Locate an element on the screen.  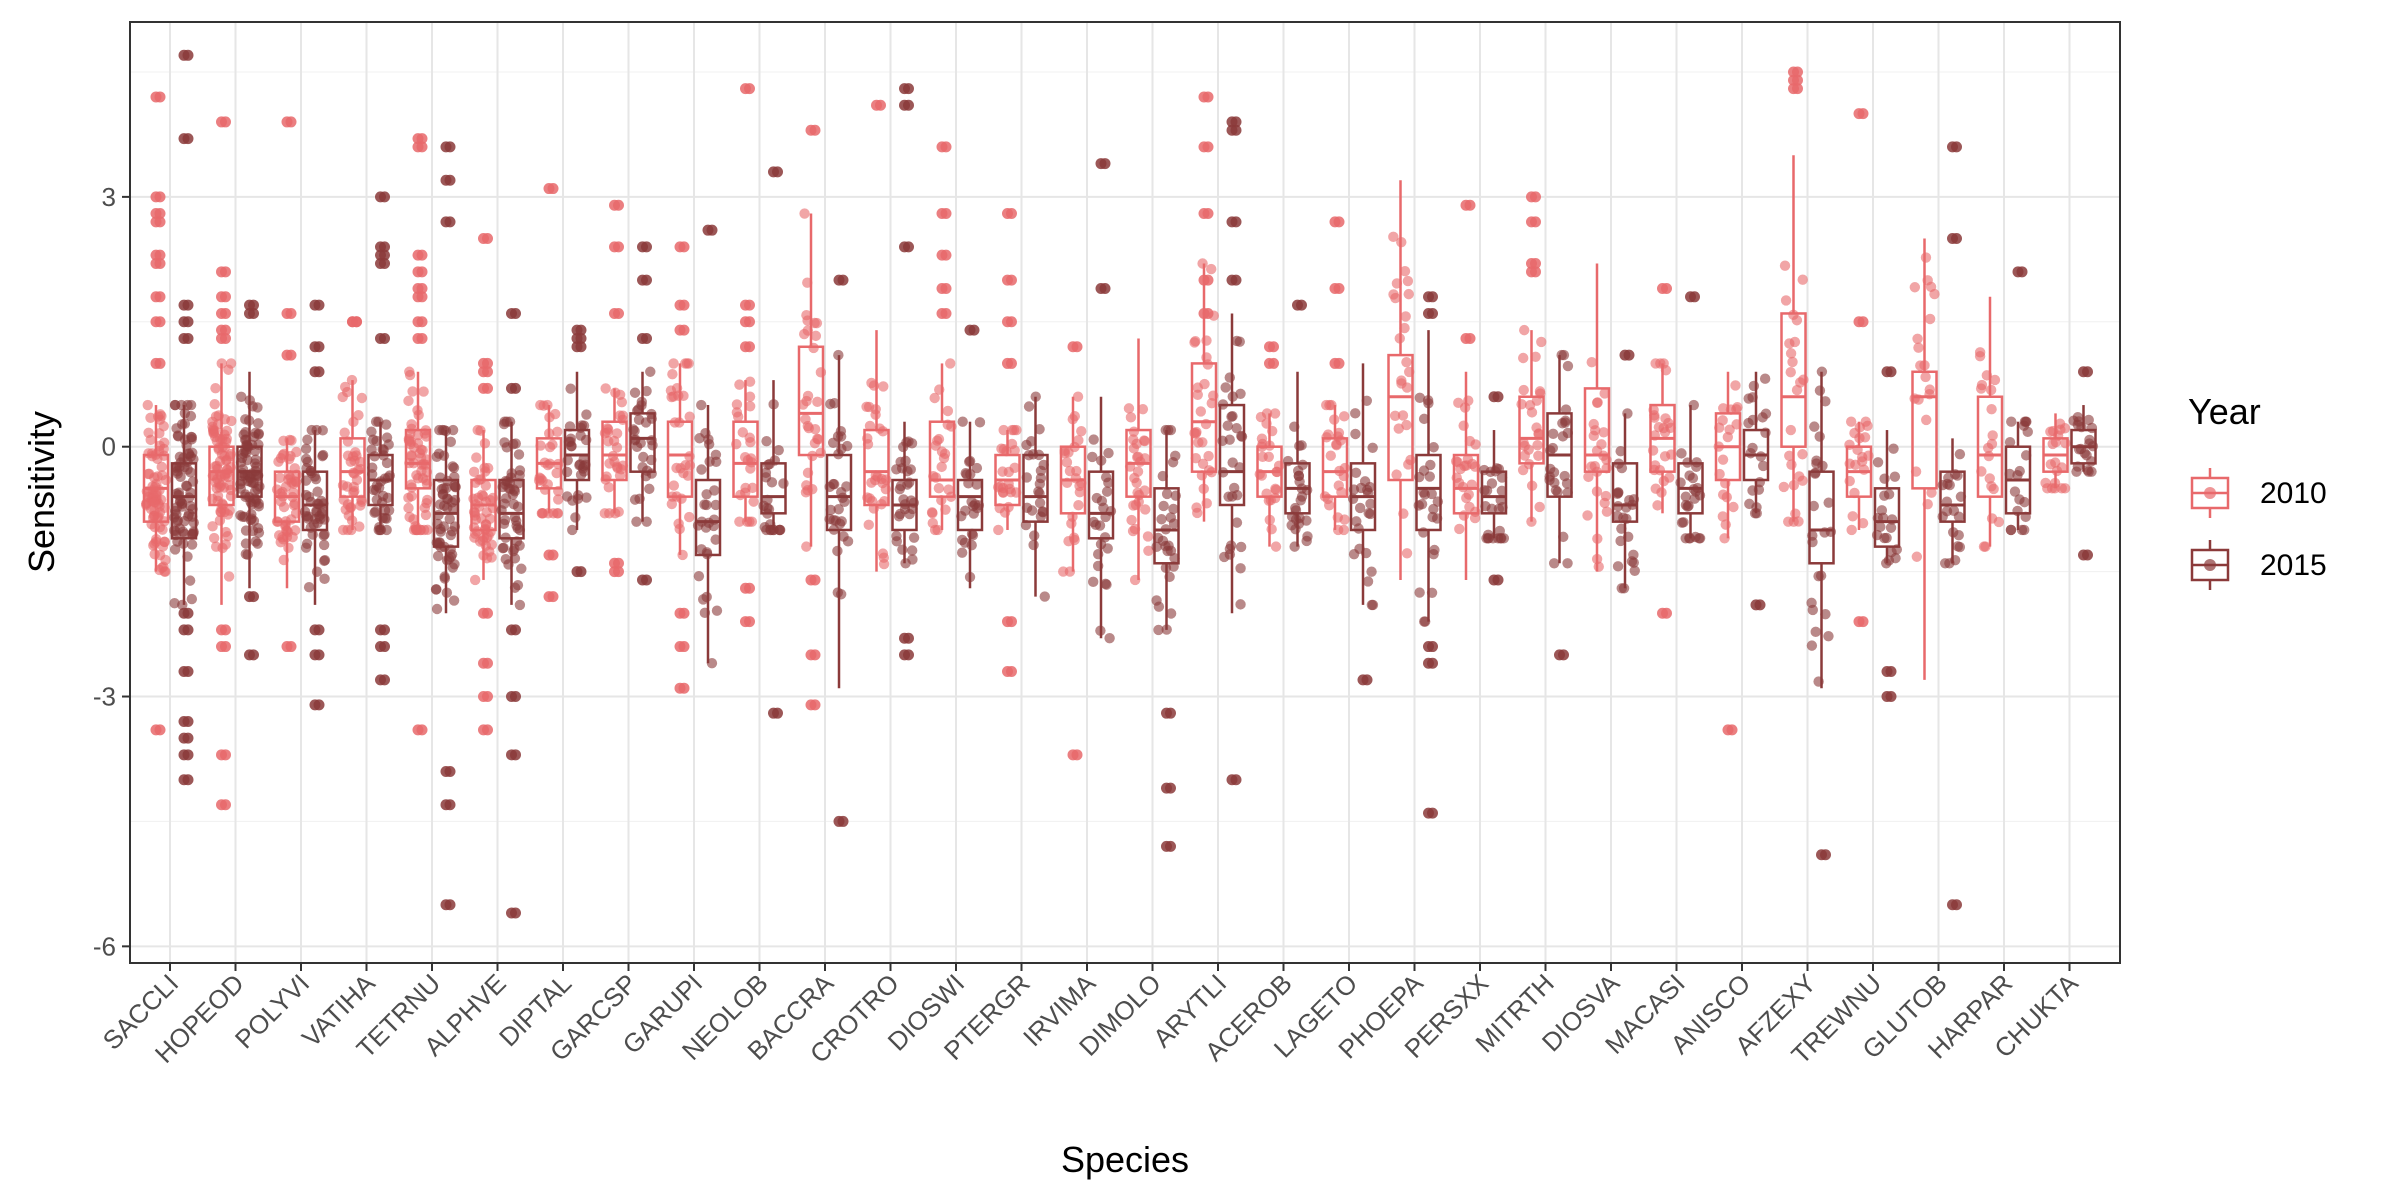
box-diosva-2010 is located at coordinates (1597, 417).